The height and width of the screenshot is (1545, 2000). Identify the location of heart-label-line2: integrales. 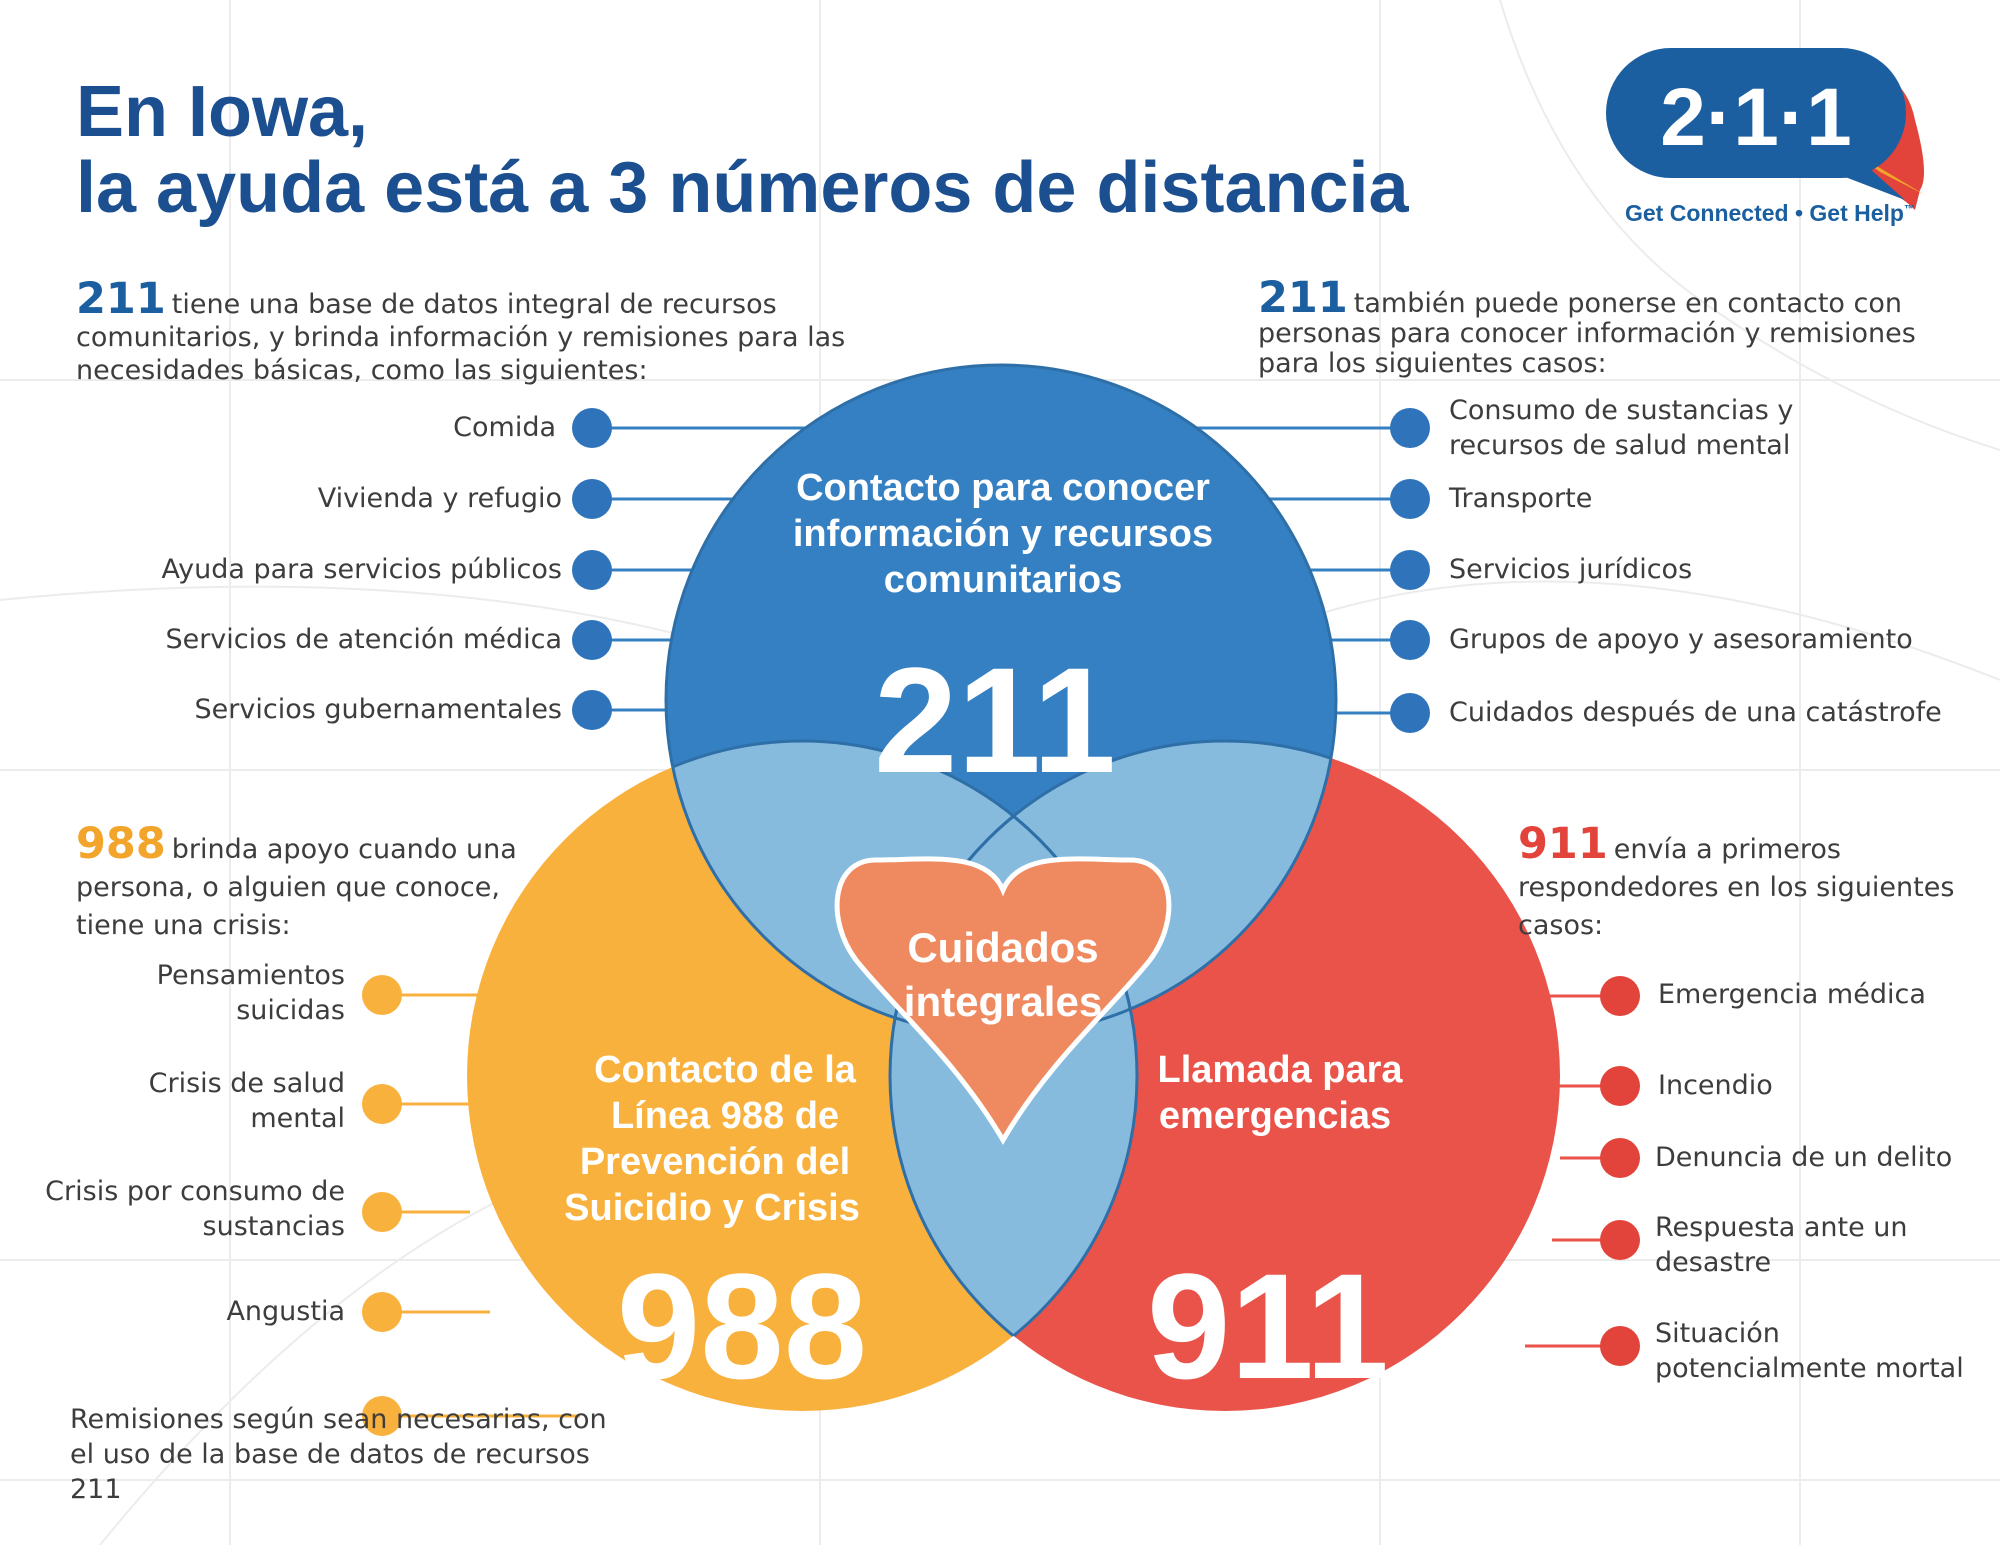
(1003, 1001).